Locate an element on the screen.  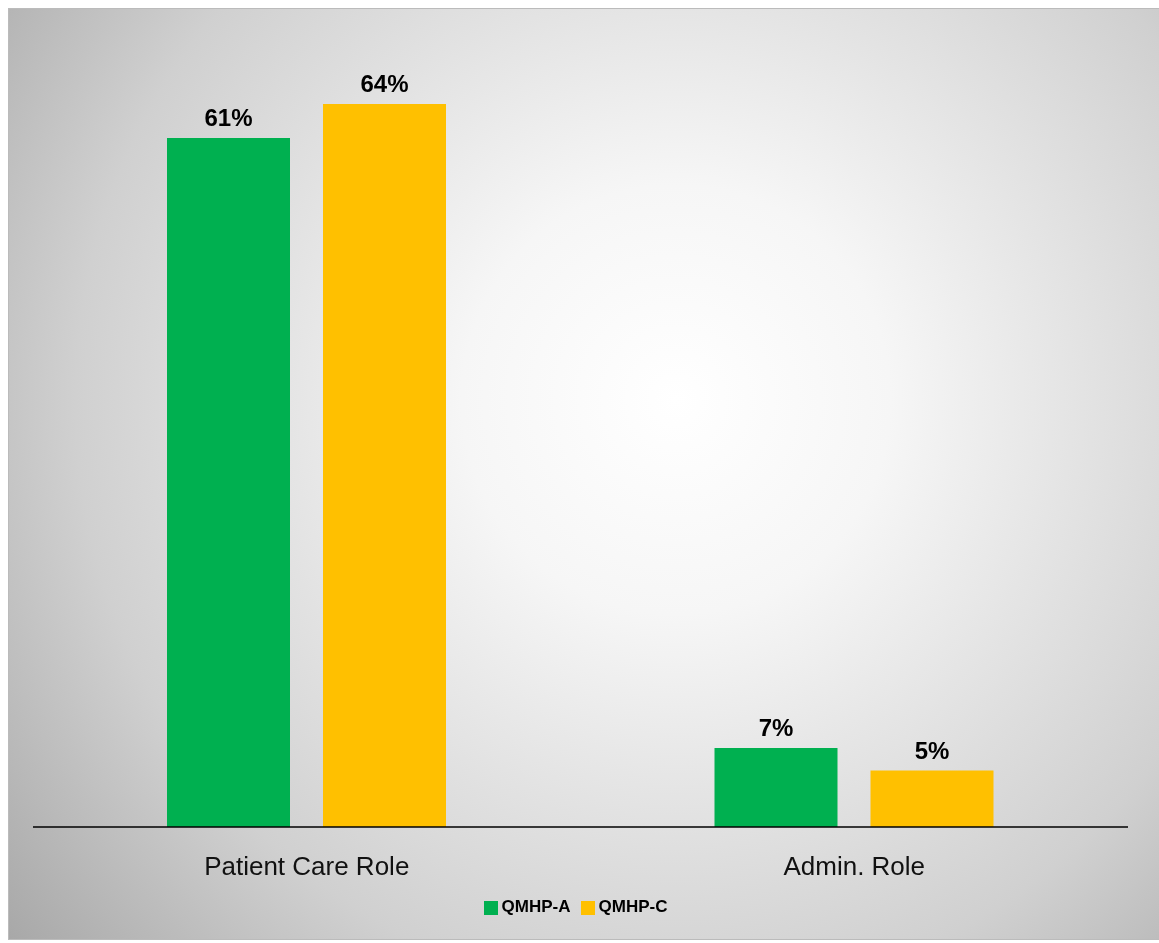
data-label: 64% is located at coordinates (384, 83).